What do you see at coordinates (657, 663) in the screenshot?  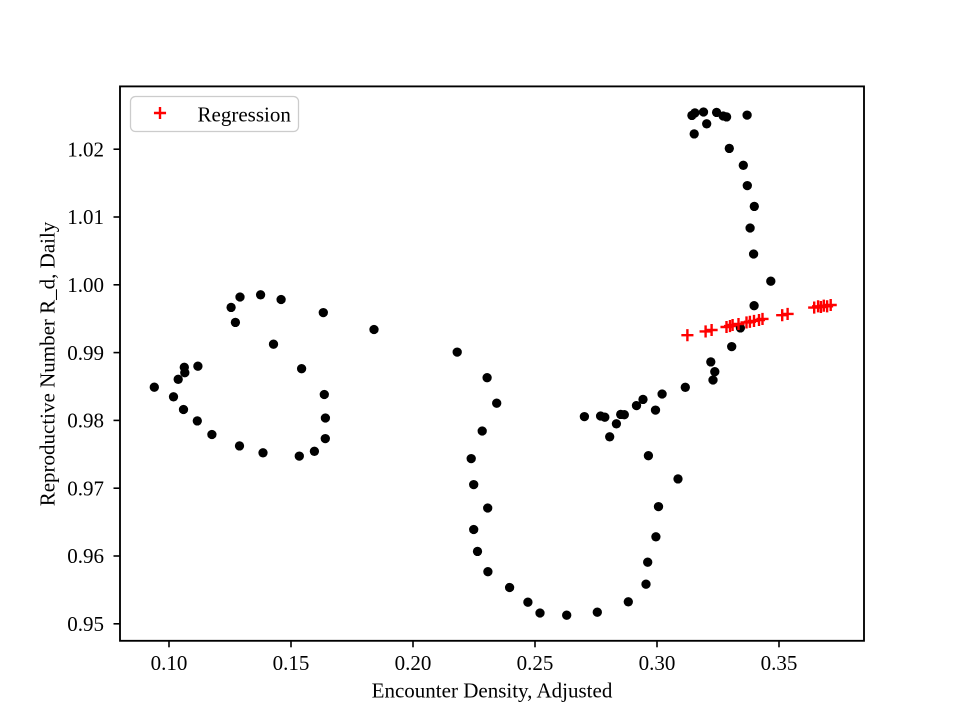 I see `svg-text: 0.30` at bounding box center [657, 663].